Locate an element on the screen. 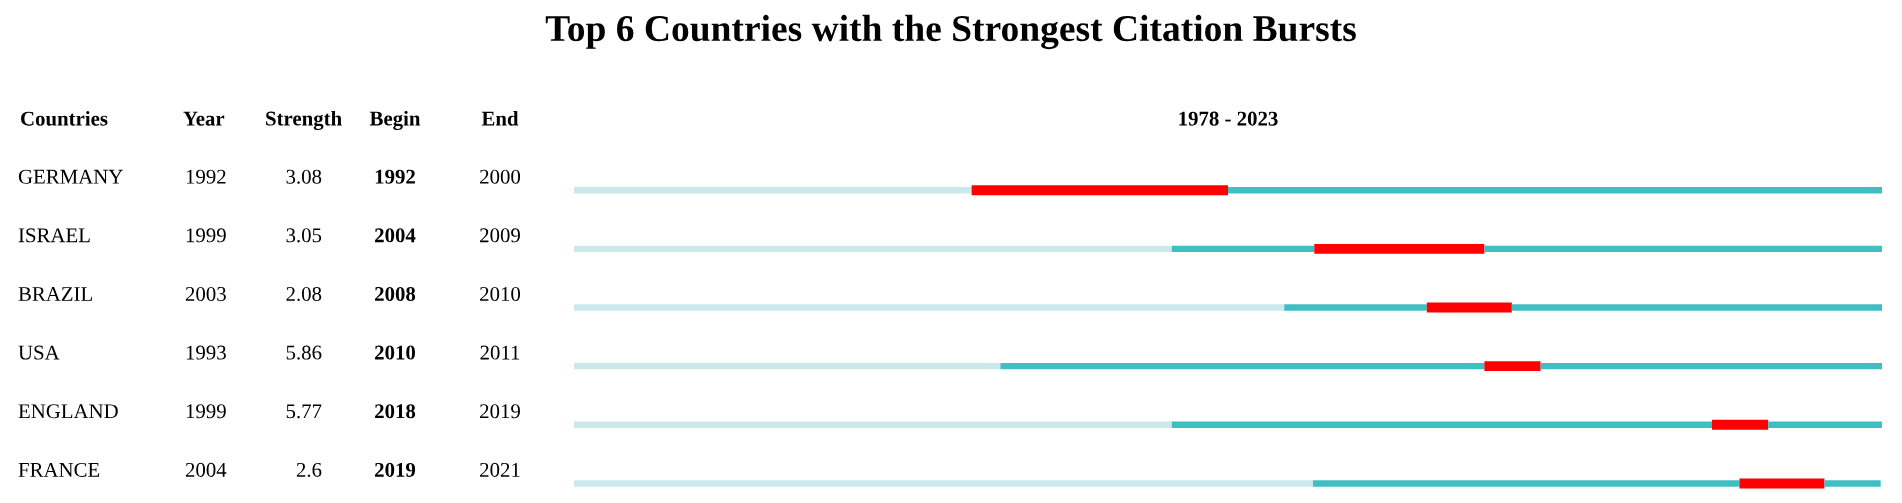 The width and height of the screenshot is (1902, 503). text: 5.86 is located at coordinates (304, 352).